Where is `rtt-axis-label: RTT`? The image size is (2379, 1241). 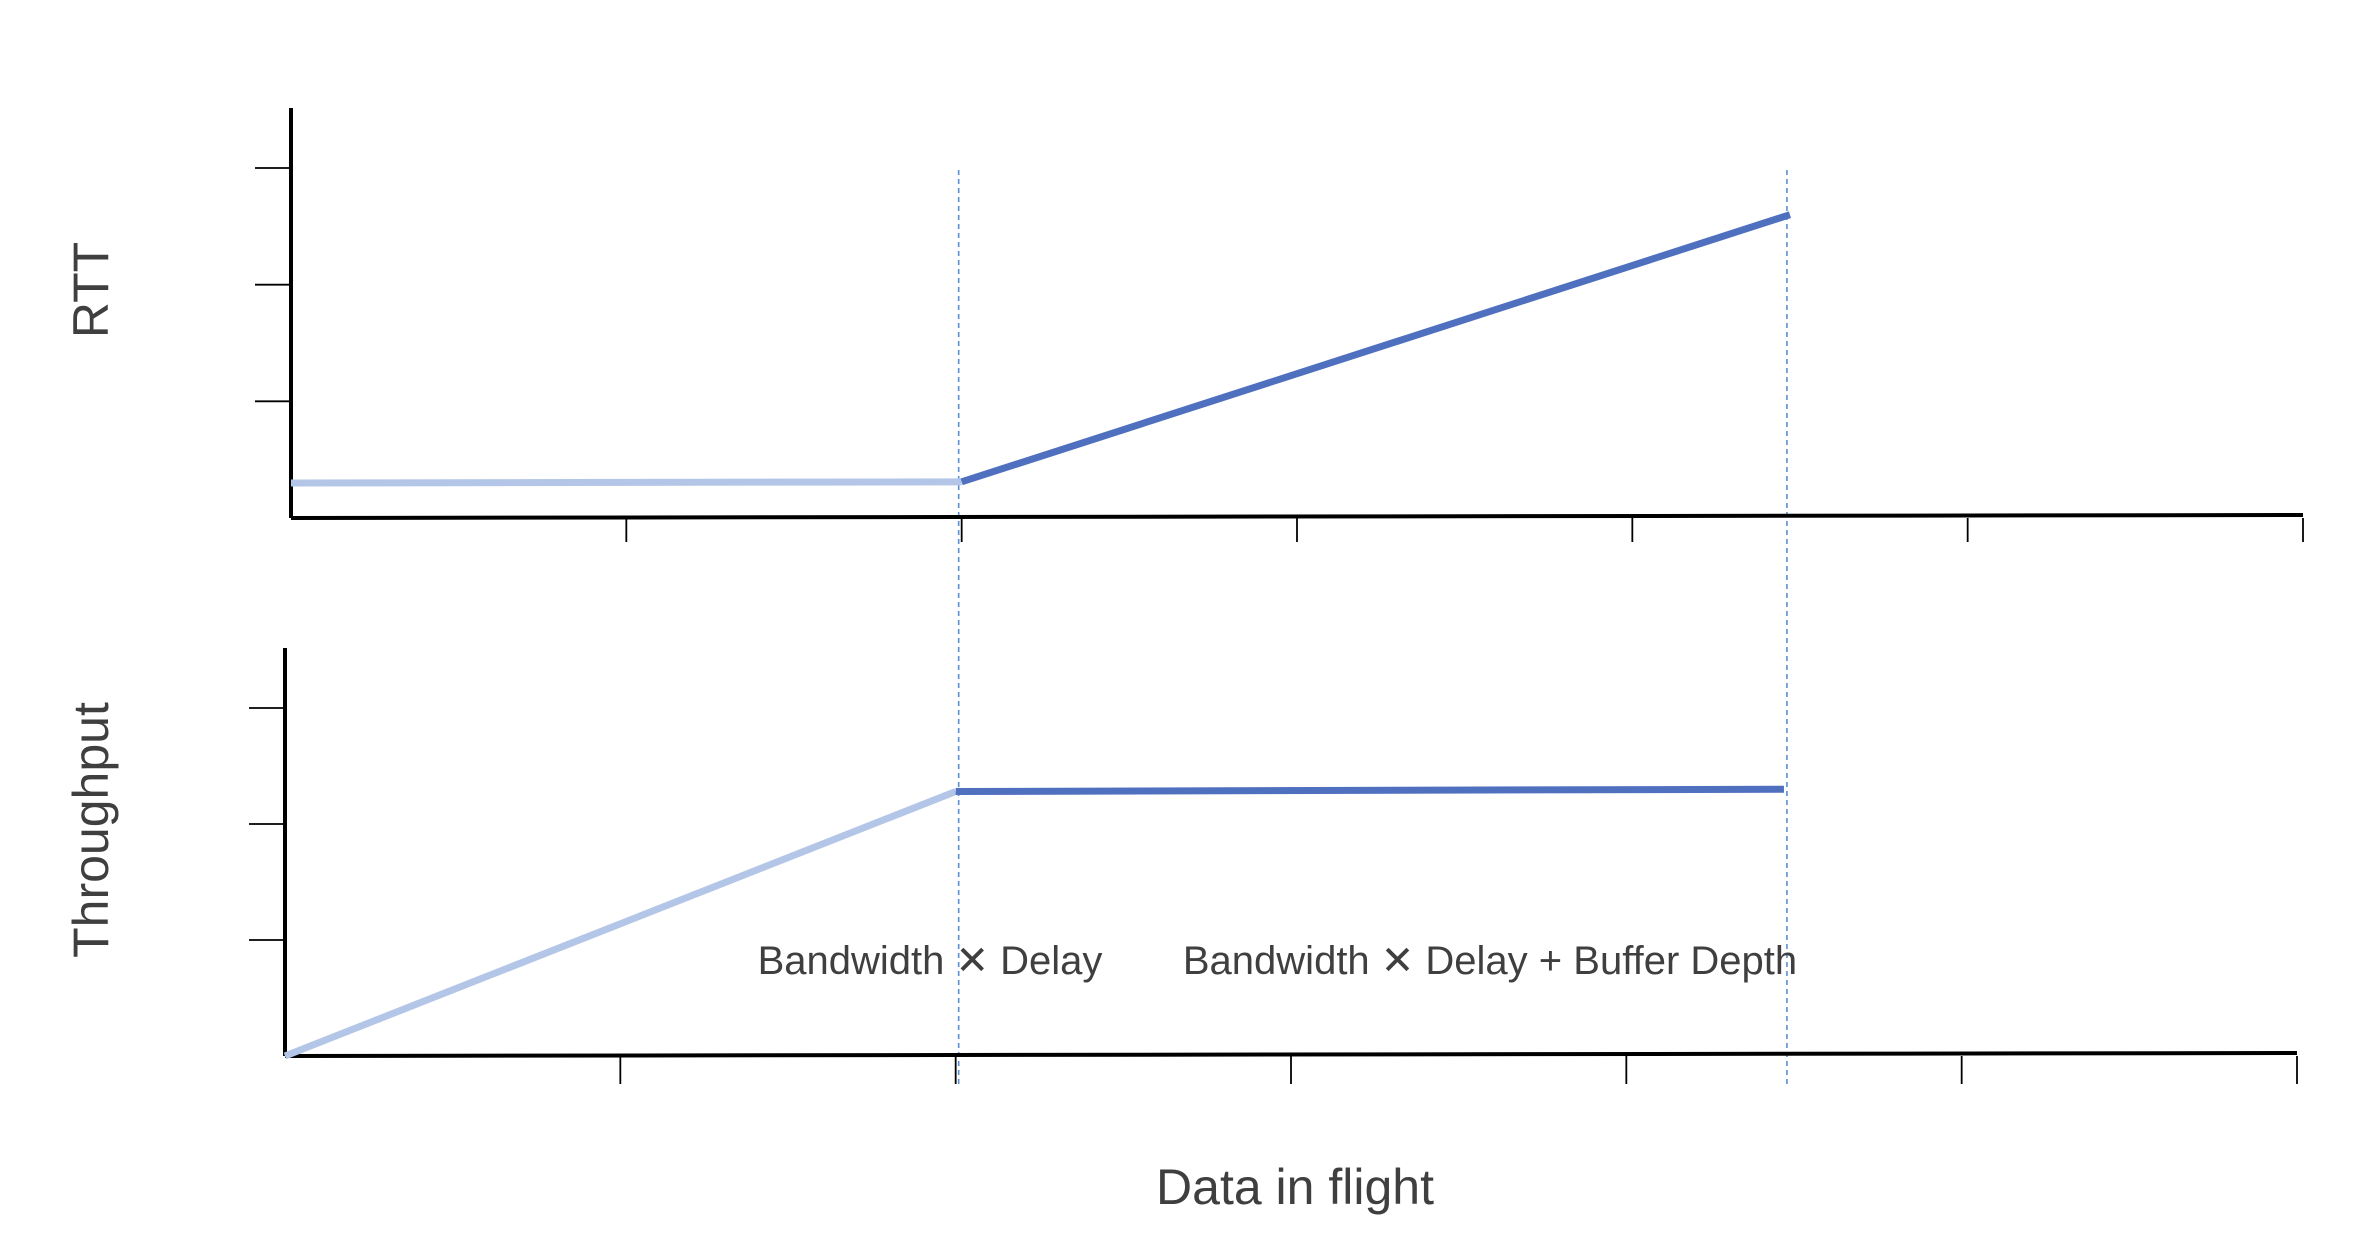 rtt-axis-label: RTT is located at coordinates (91, 290).